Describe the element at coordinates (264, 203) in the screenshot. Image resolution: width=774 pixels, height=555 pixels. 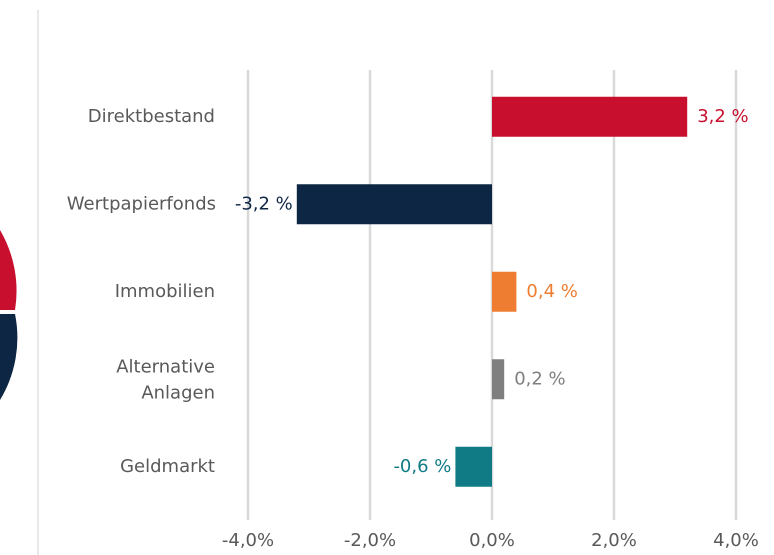
I see `data-label: -3,2 %` at that location.